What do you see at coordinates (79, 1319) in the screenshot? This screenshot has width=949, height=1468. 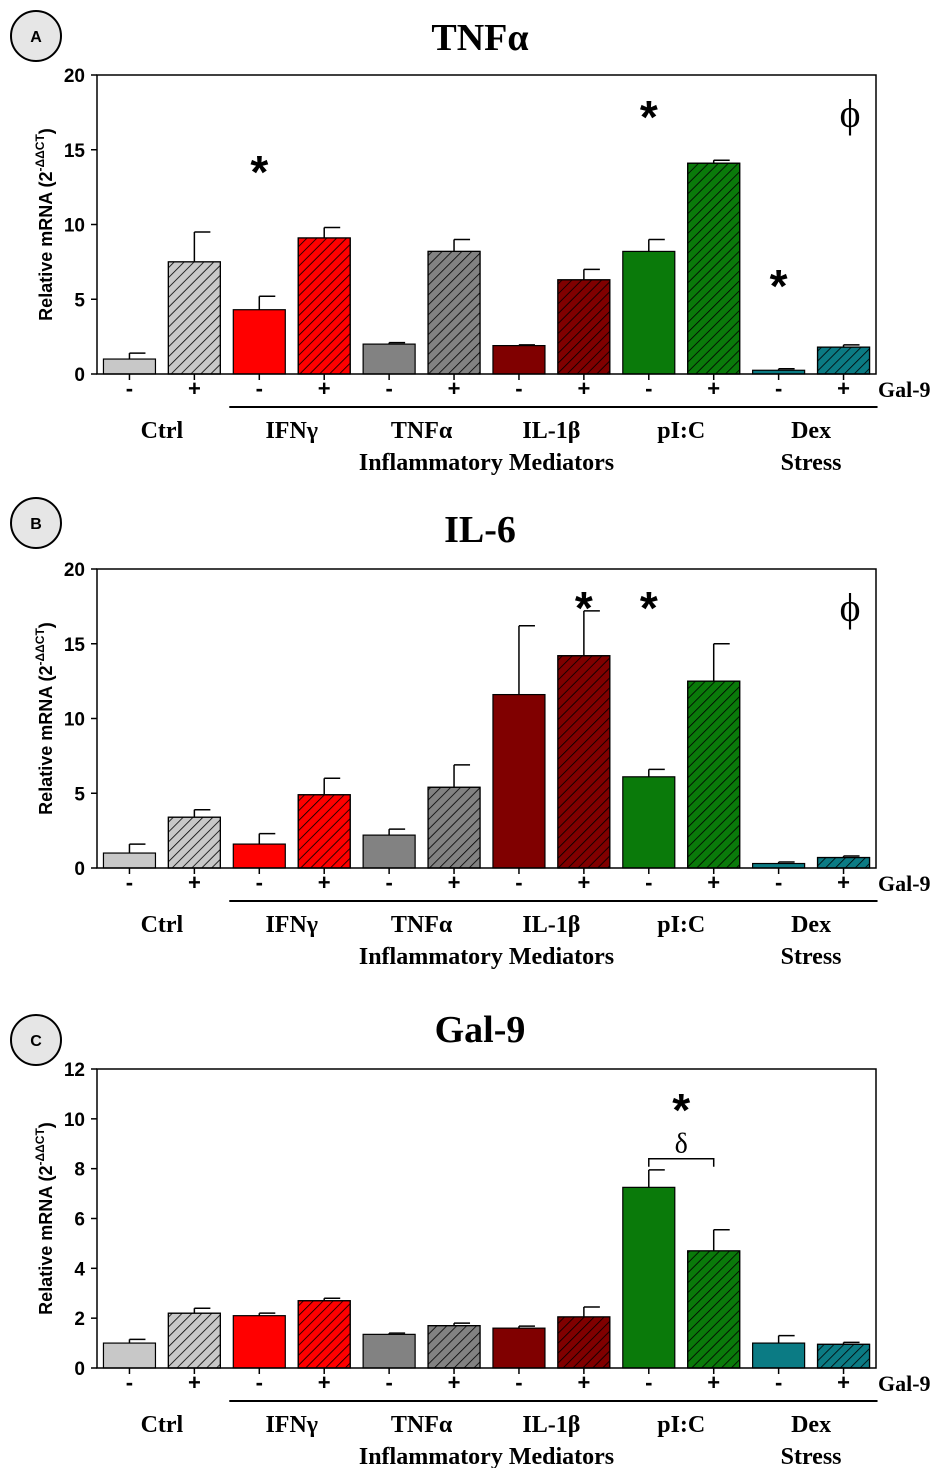 I see `y-tick-label: 2` at bounding box center [79, 1319].